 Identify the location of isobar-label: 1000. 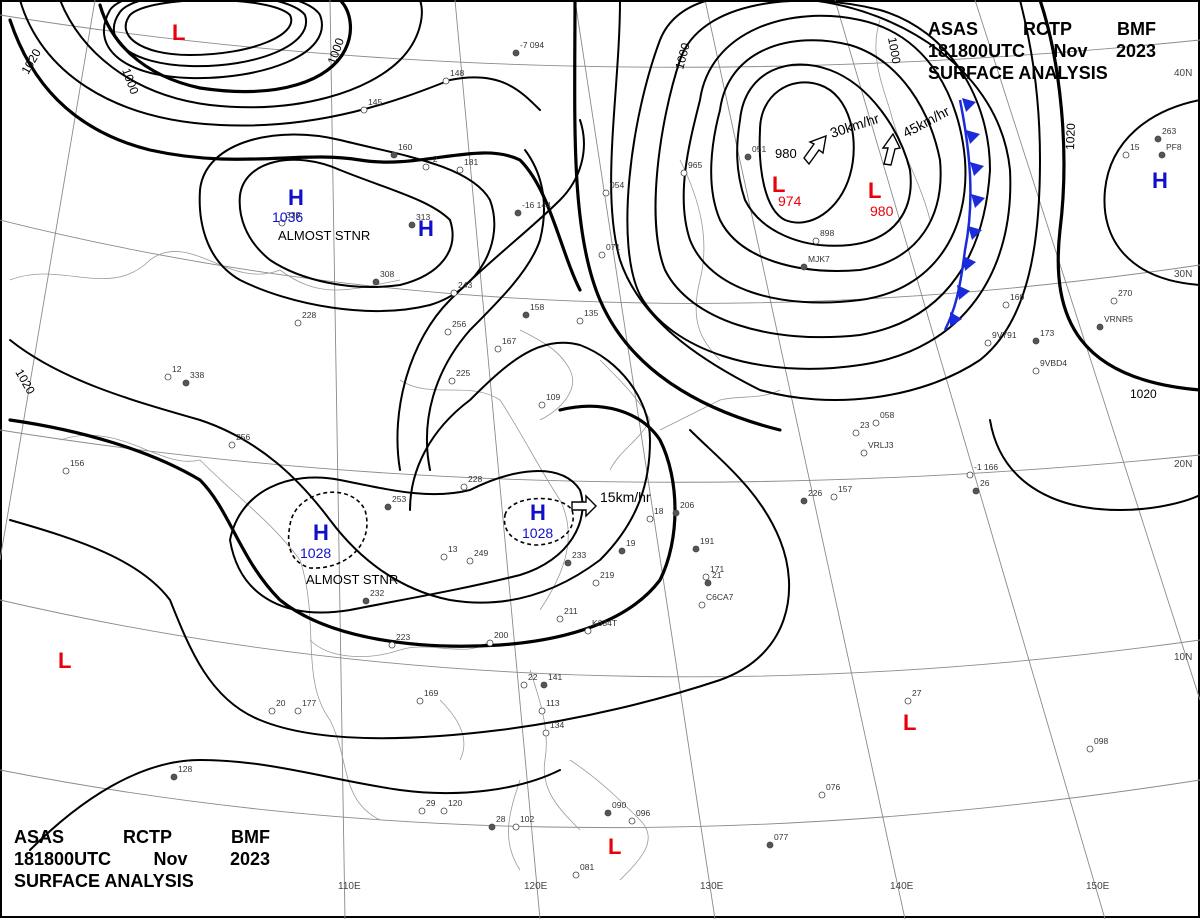
(894, 50).